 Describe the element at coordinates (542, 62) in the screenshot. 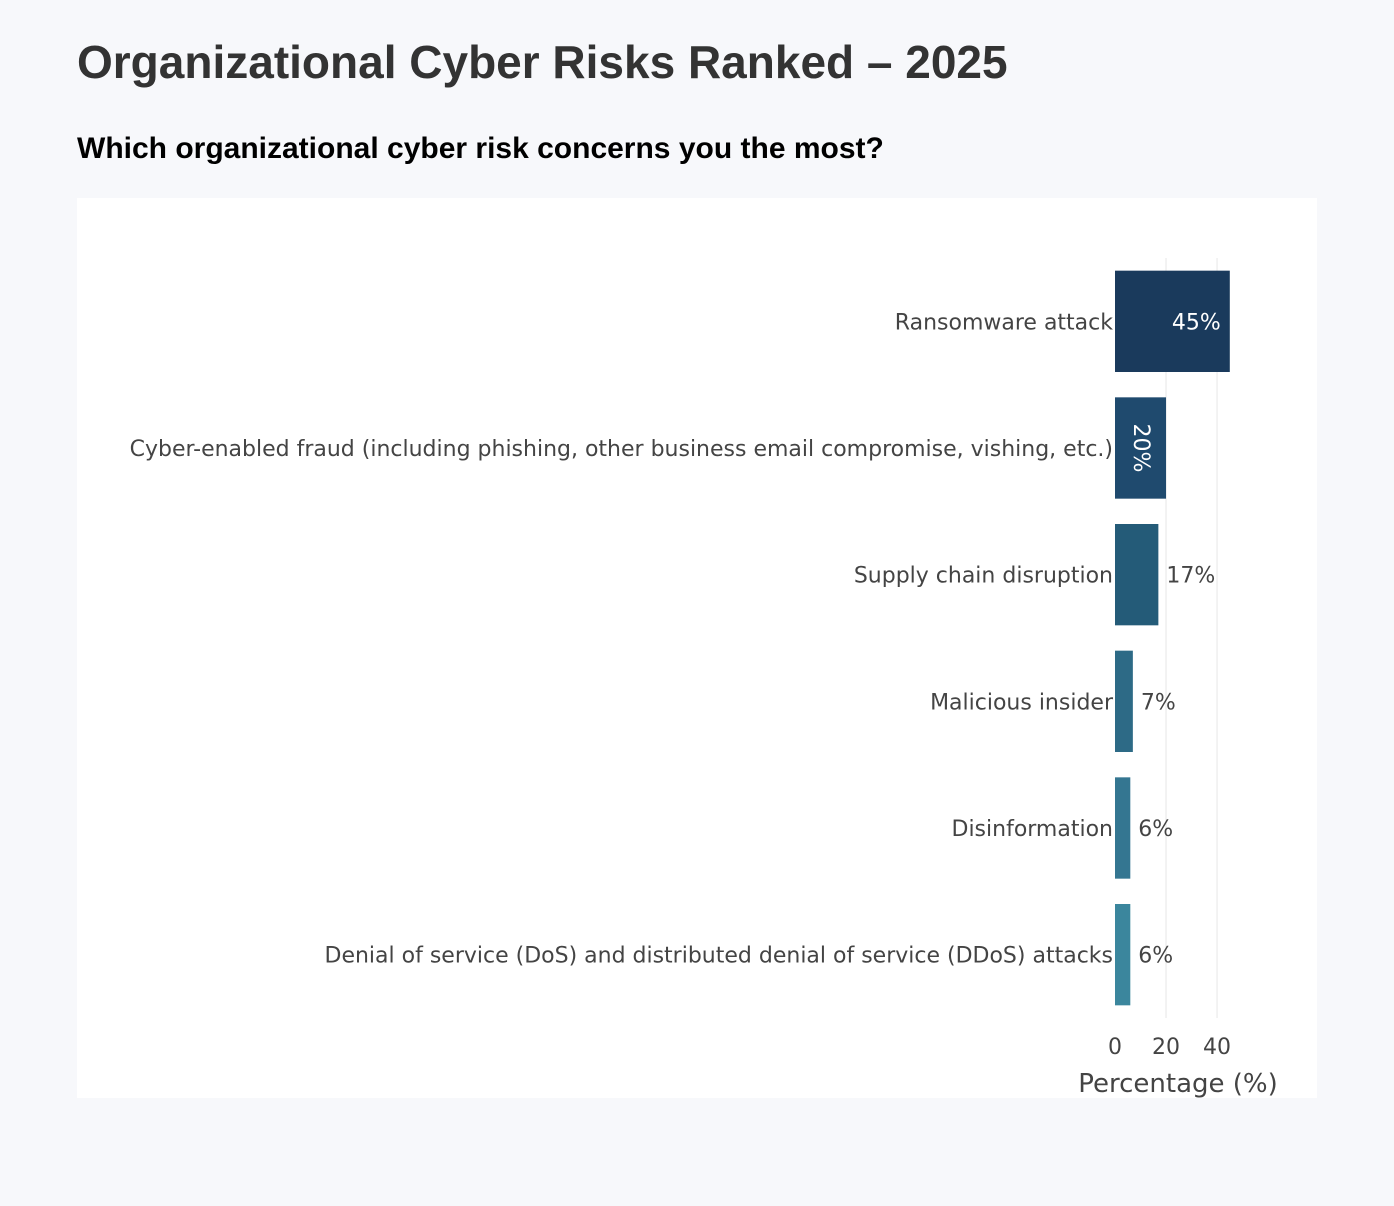

I see `page-title: Organizational Cyber Risks Ranked – 2025` at that location.